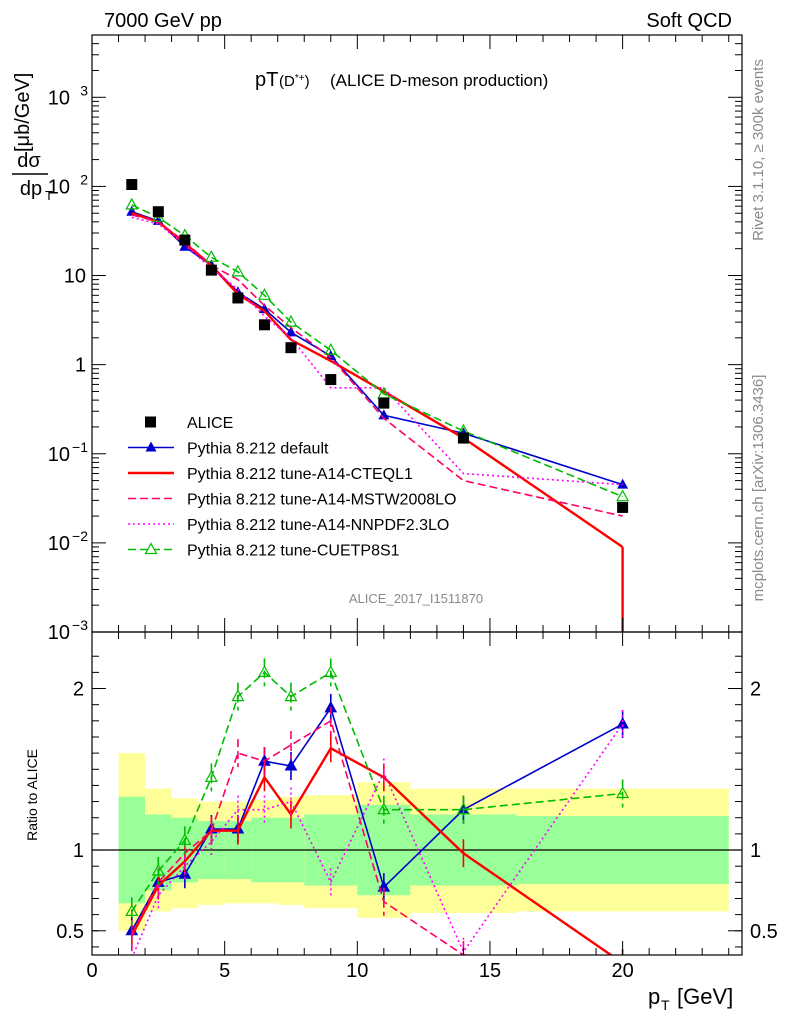 The width and height of the screenshot is (786, 1024). What do you see at coordinates (23, 112) in the screenshot?
I see `svg-text: [μb/GeV]` at bounding box center [23, 112].